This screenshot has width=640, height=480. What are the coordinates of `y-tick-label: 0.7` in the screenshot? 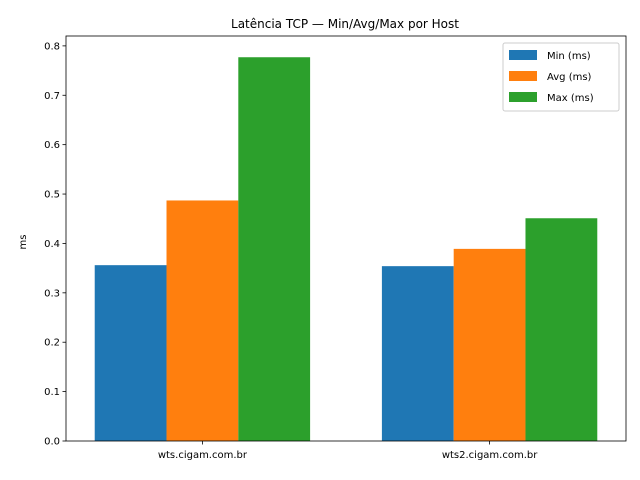 It's located at (52, 96).